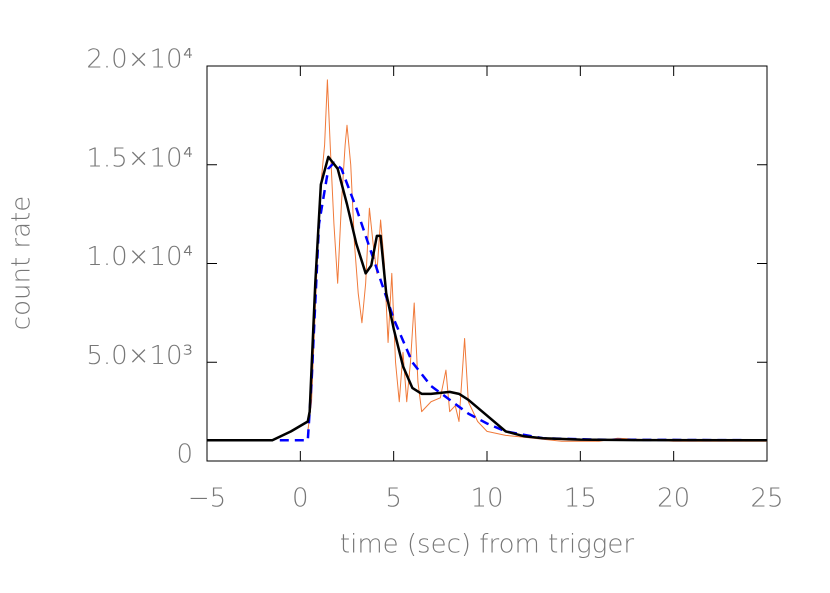  What do you see at coordinates (580, 499) in the screenshot?
I see `x-tick-label: 15` at bounding box center [580, 499].